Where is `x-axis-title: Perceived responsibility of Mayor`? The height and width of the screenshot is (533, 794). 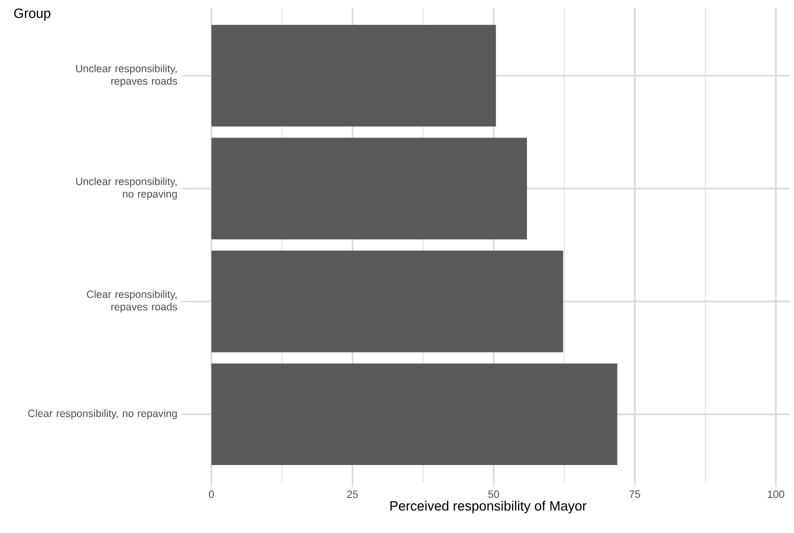
x-axis-title: Perceived responsibility of Mayor is located at coordinates (488, 507).